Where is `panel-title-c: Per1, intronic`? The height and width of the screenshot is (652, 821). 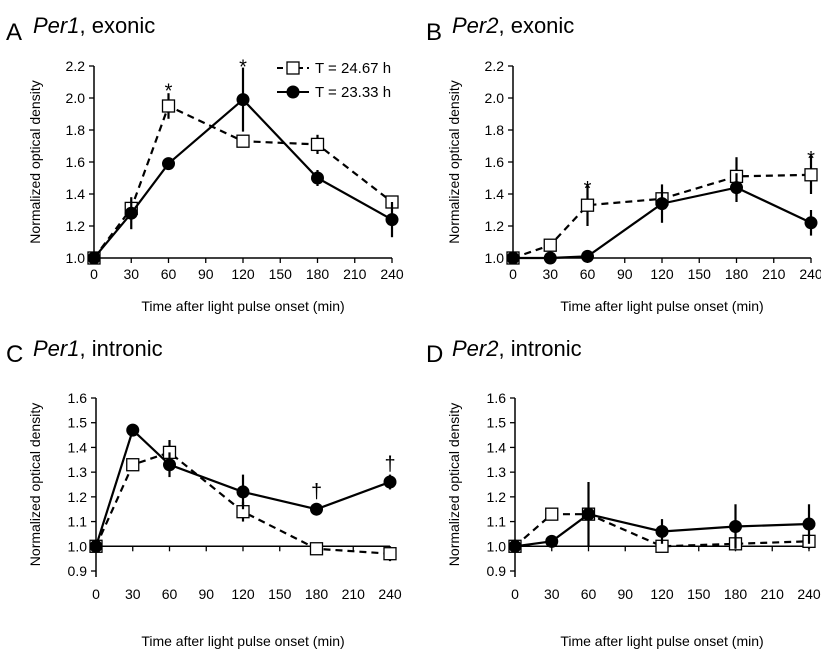
panel-title-c: Per1, intronic is located at coordinates (98, 348).